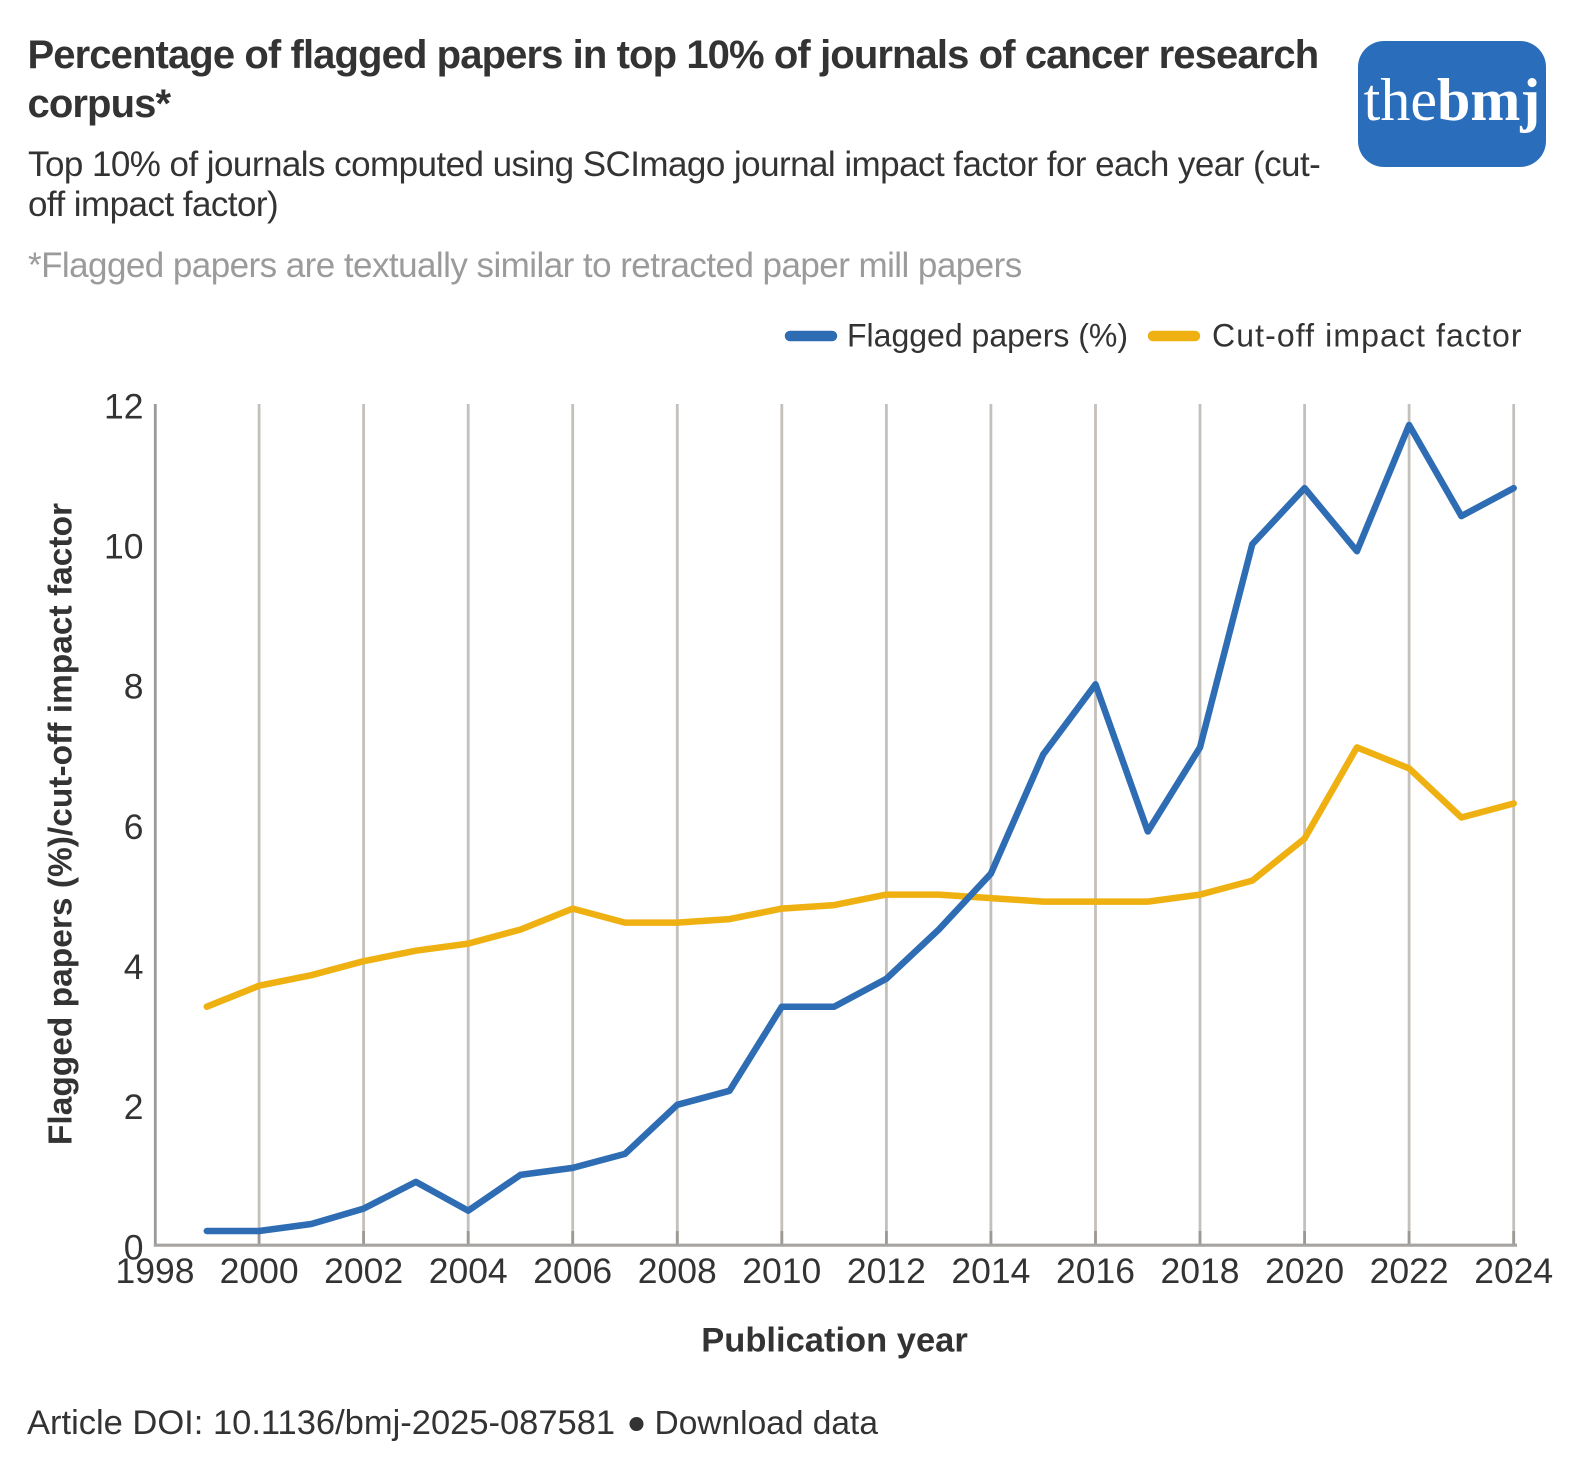  I want to click on svg-text: 2016, so click(1095, 1271).